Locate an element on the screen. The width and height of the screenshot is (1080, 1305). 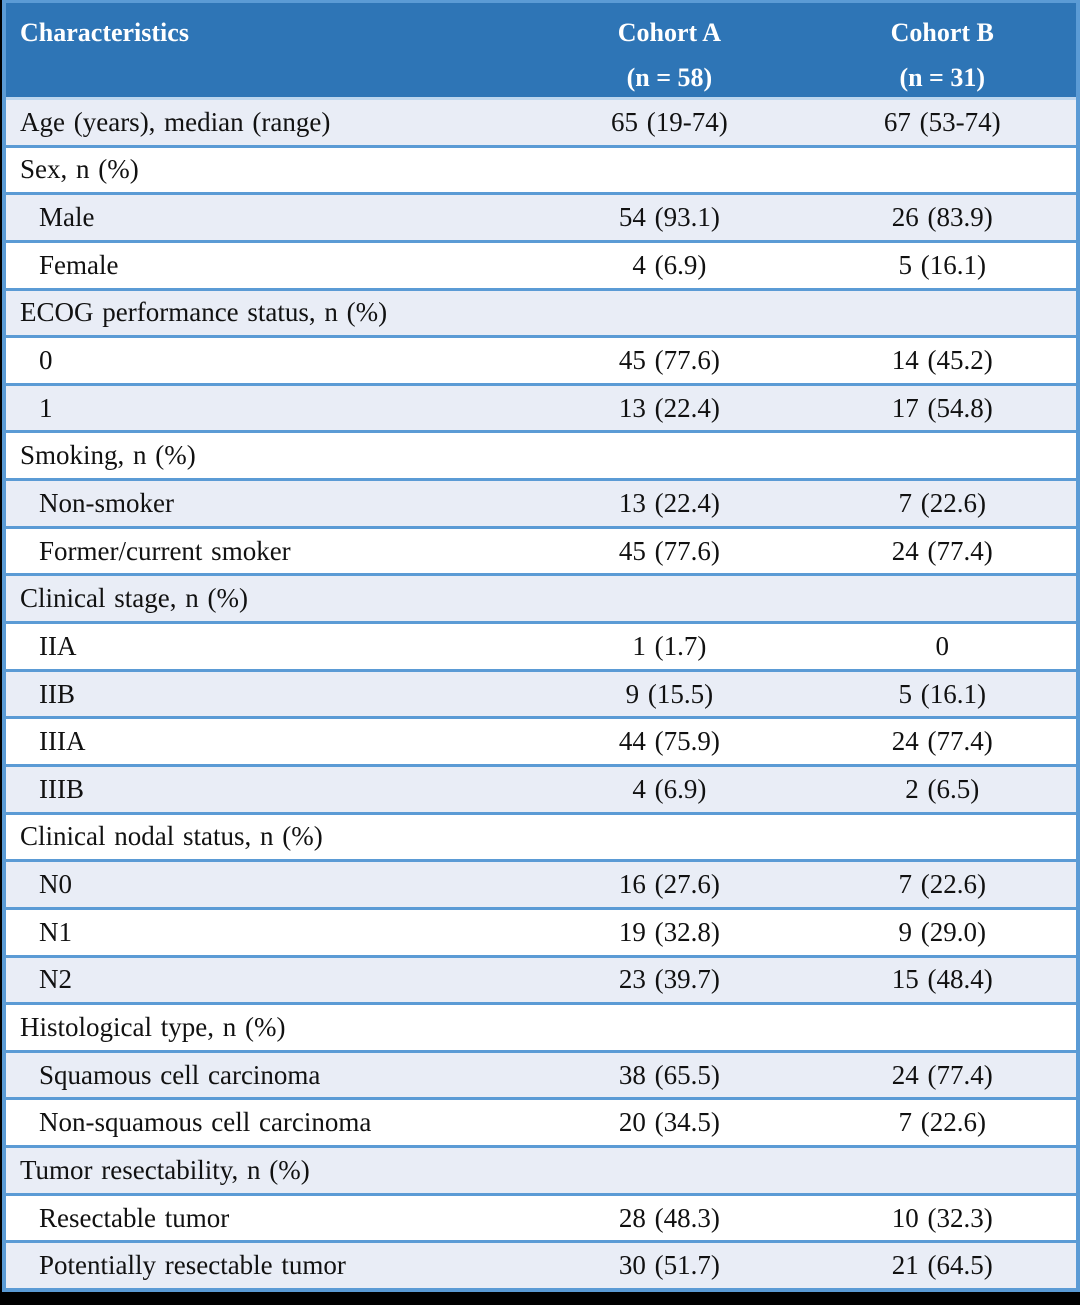
cohort-b-value: 26 (83.9) is located at coordinates (942, 217).